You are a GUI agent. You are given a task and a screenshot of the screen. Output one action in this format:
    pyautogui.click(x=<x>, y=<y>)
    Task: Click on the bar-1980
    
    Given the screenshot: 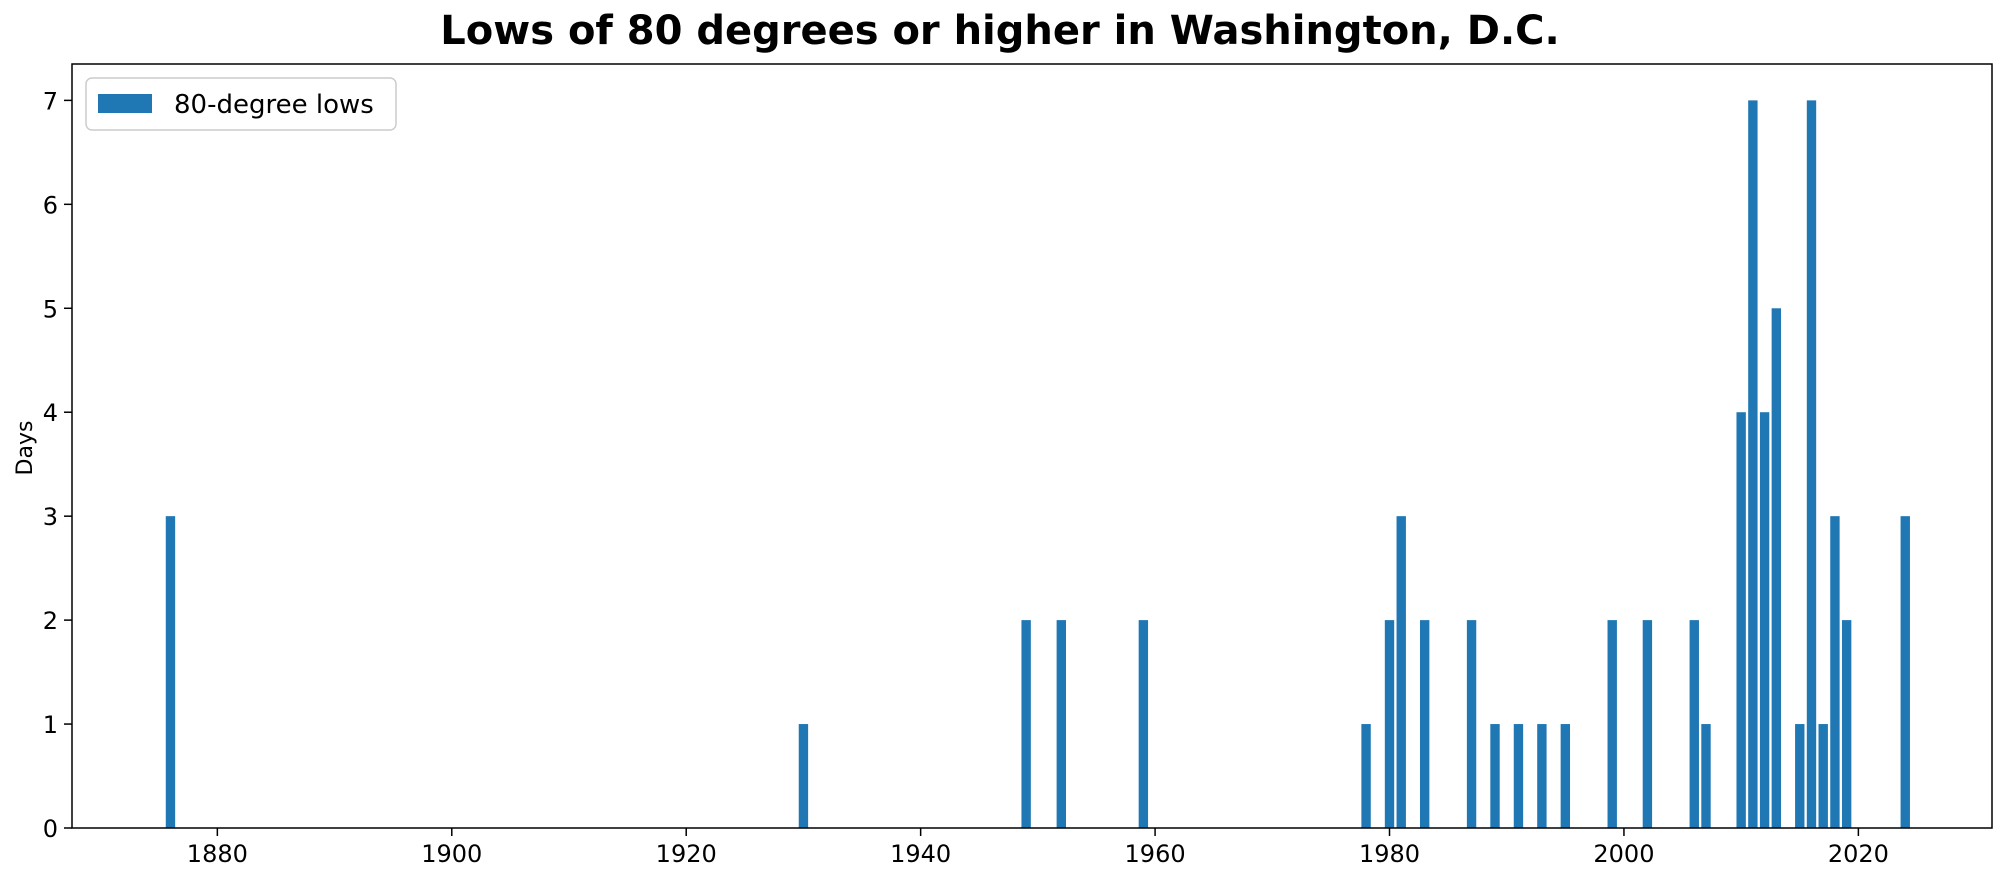 What is the action you would take?
    pyautogui.click(x=1389, y=724)
    